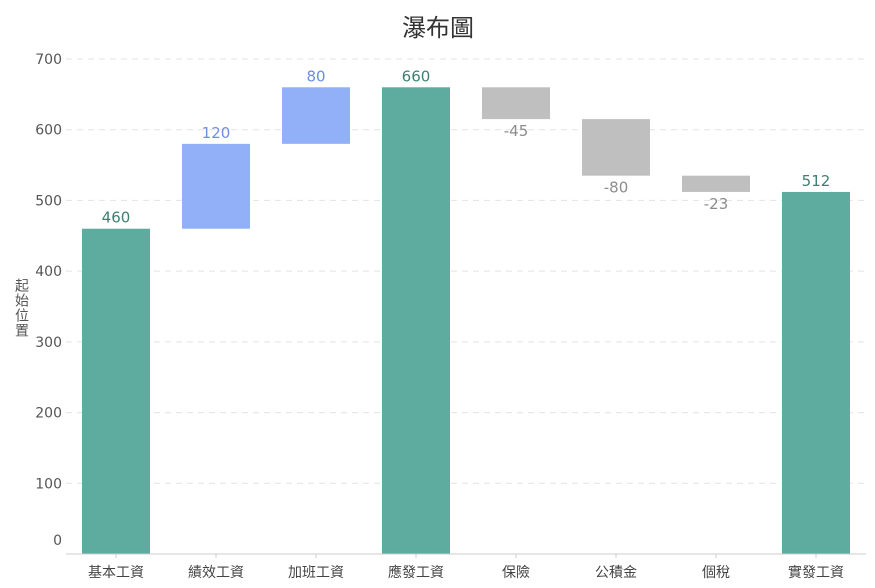 The width and height of the screenshot is (875, 588). Describe the element at coordinates (116, 572) in the screenshot. I see `x-tick-label: 基本工資` at that location.